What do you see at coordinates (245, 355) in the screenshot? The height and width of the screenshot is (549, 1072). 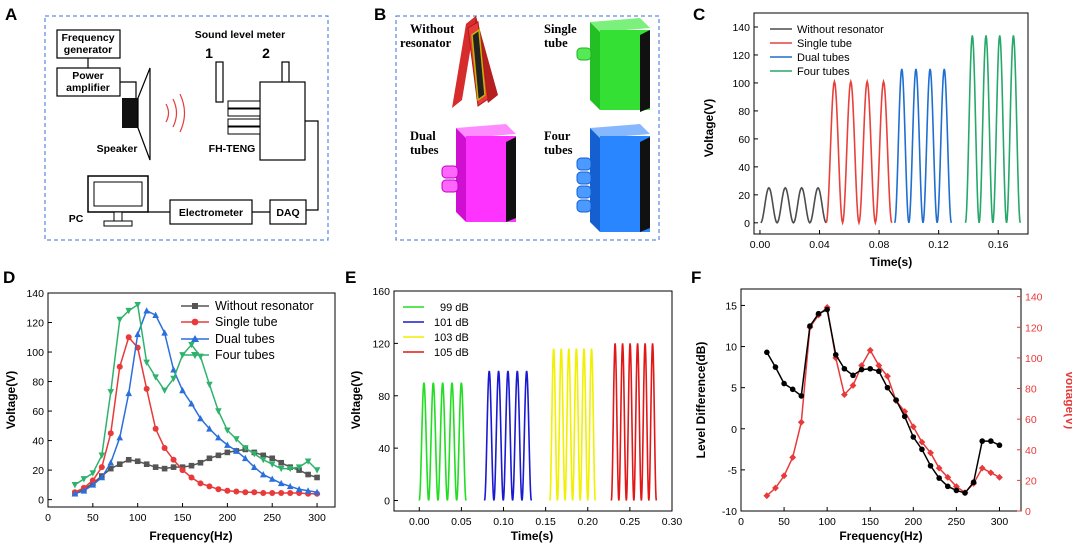 I see `legend-entry: Four tubes` at bounding box center [245, 355].